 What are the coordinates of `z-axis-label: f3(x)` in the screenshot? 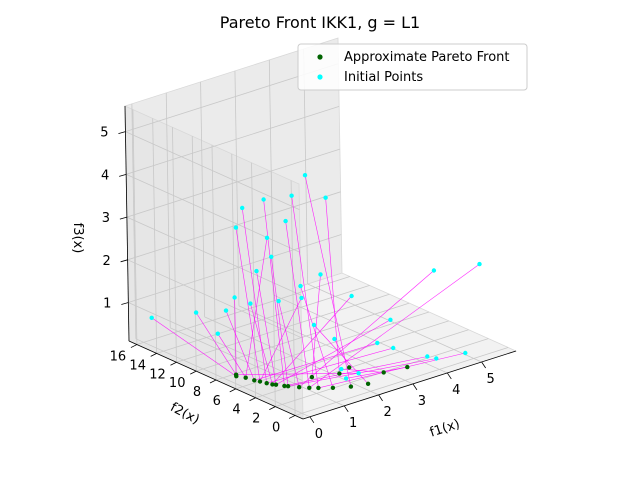 It's located at (77, 238).